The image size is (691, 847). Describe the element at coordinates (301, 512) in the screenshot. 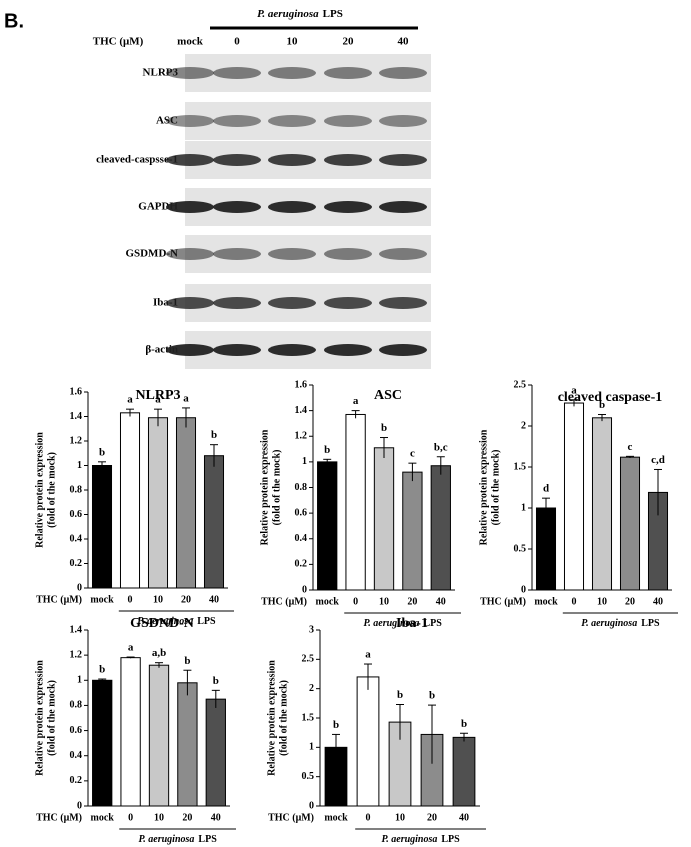

I see `y-tick-label: 0.6` at that location.